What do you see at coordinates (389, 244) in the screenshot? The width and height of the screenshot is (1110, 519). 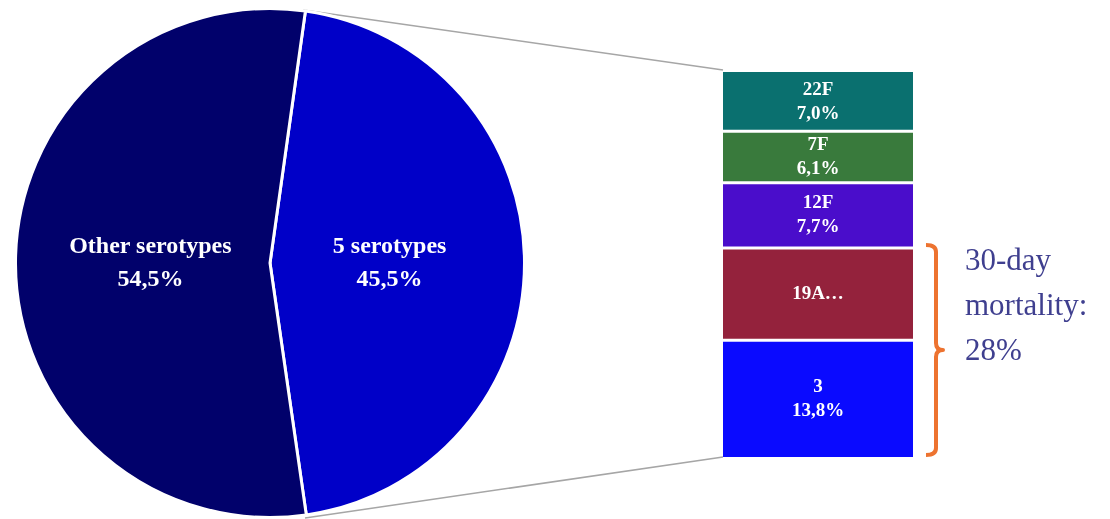 I see `slice-label: 5 serotypes` at bounding box center [389, 244].